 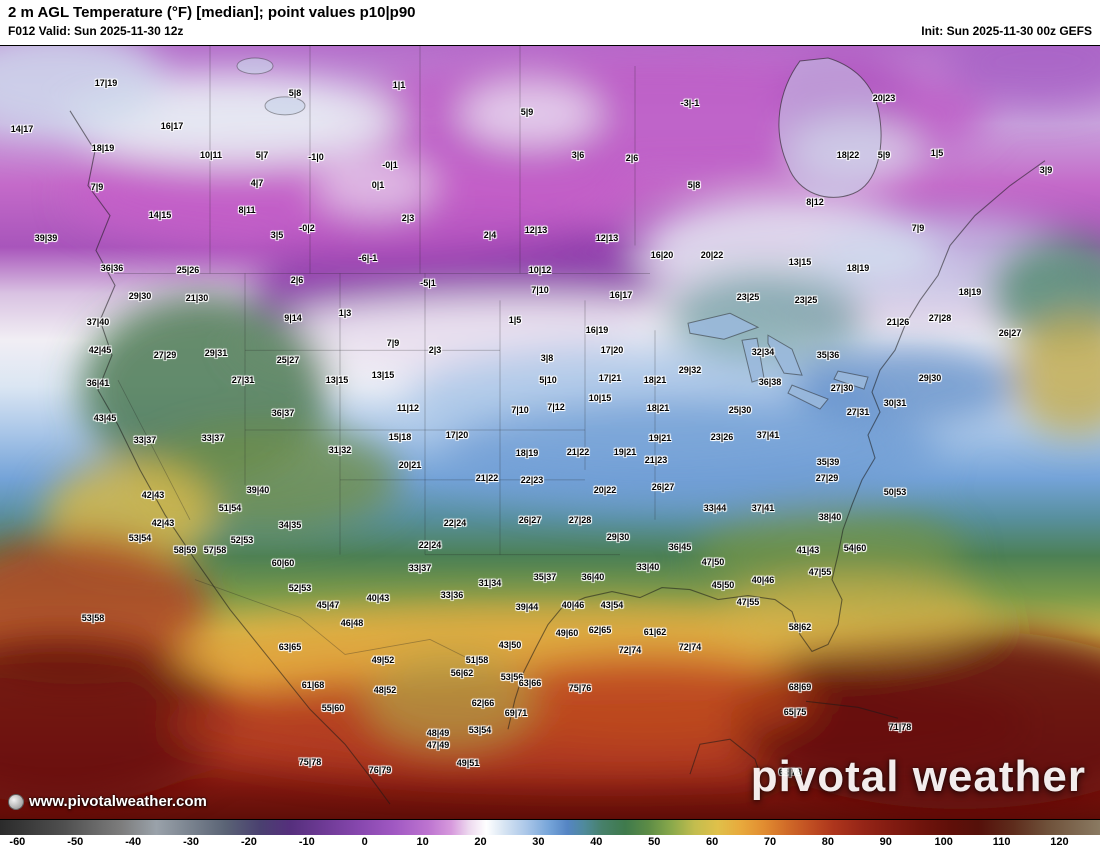 What do you see at coordinates (133, 842) in the screenshot?
I see `colorbar-tick-label: -40` at bounding box center [133, 842].